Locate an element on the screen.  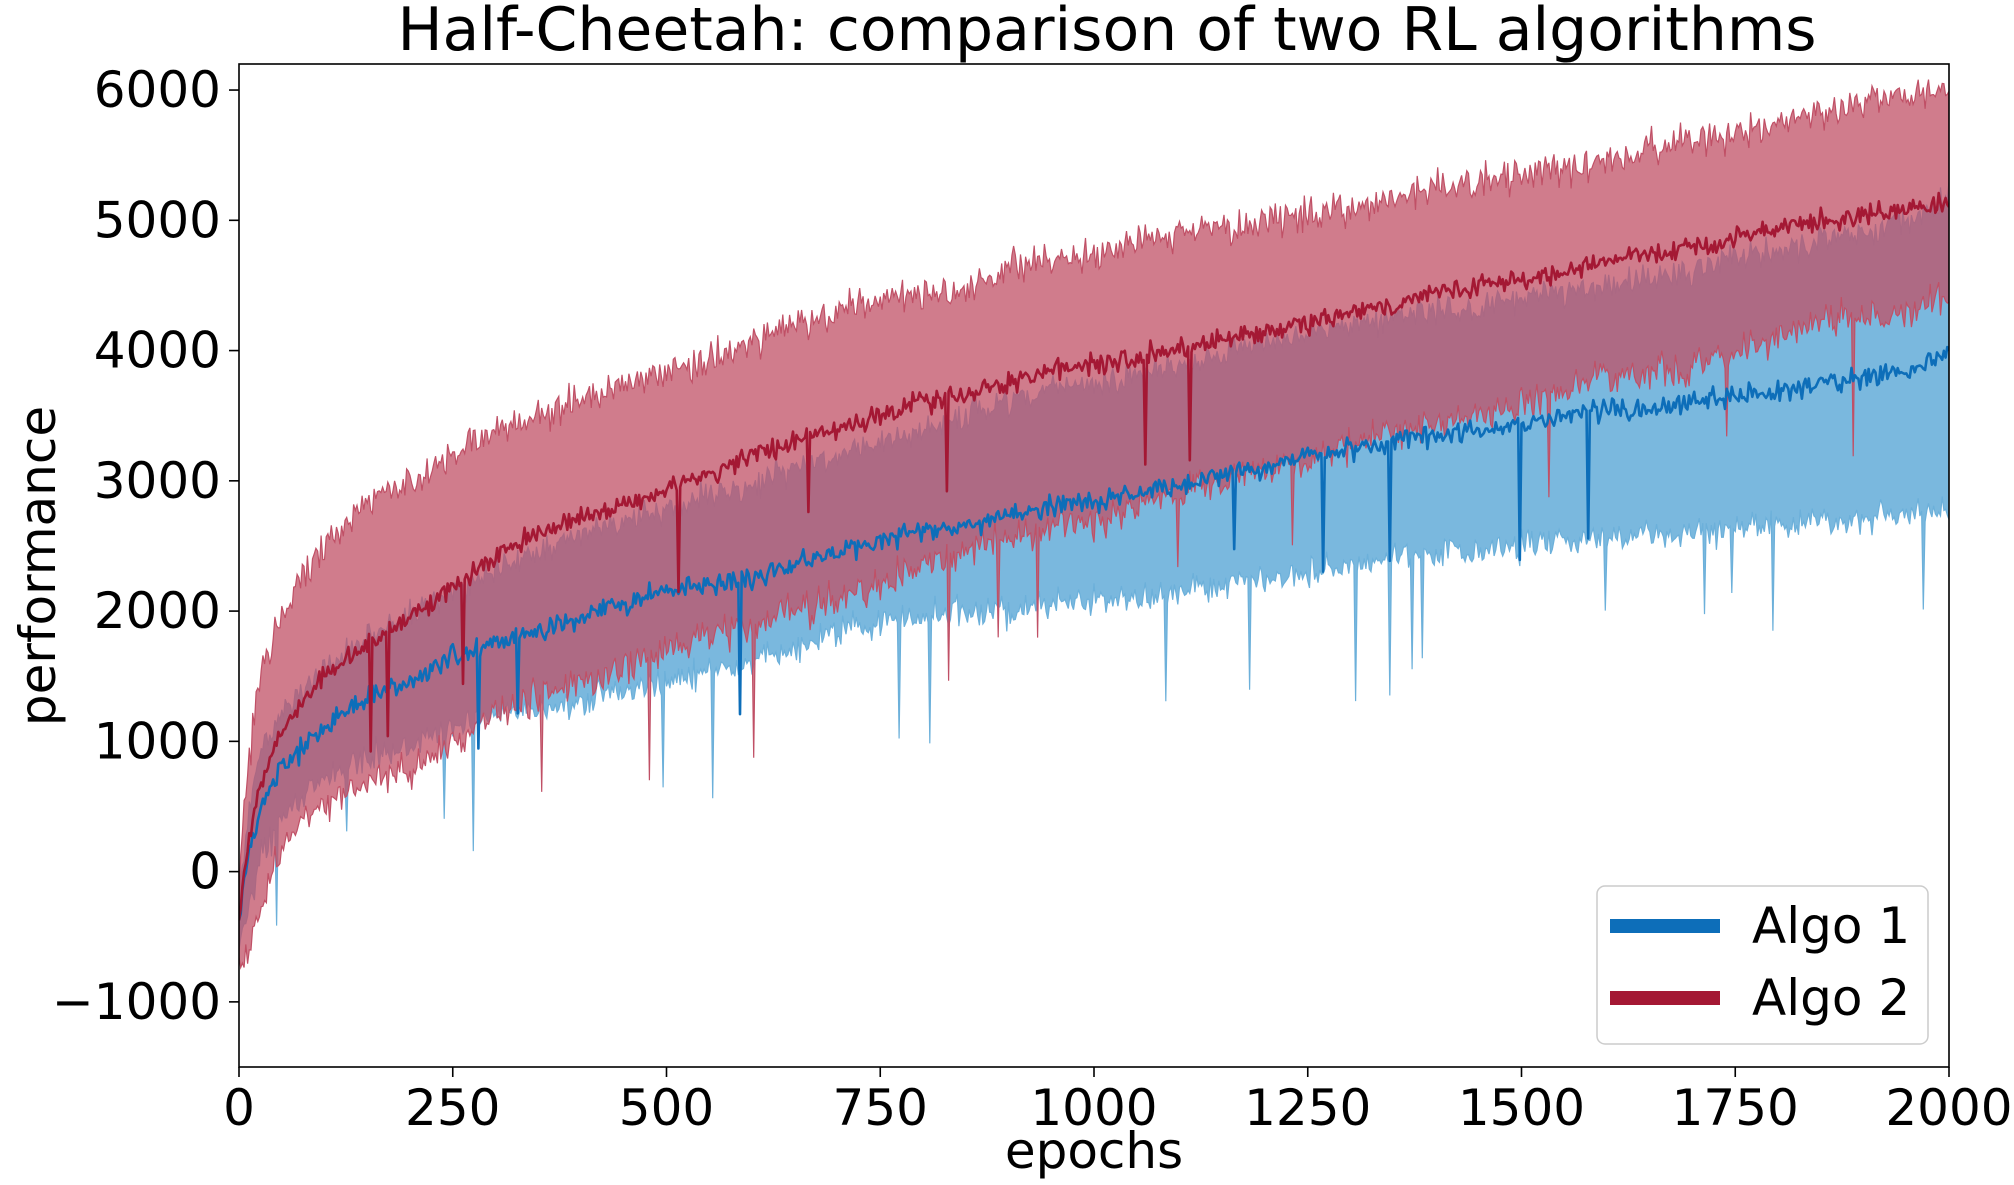
y-axis-label: performance is located at coordinates (38, 566).